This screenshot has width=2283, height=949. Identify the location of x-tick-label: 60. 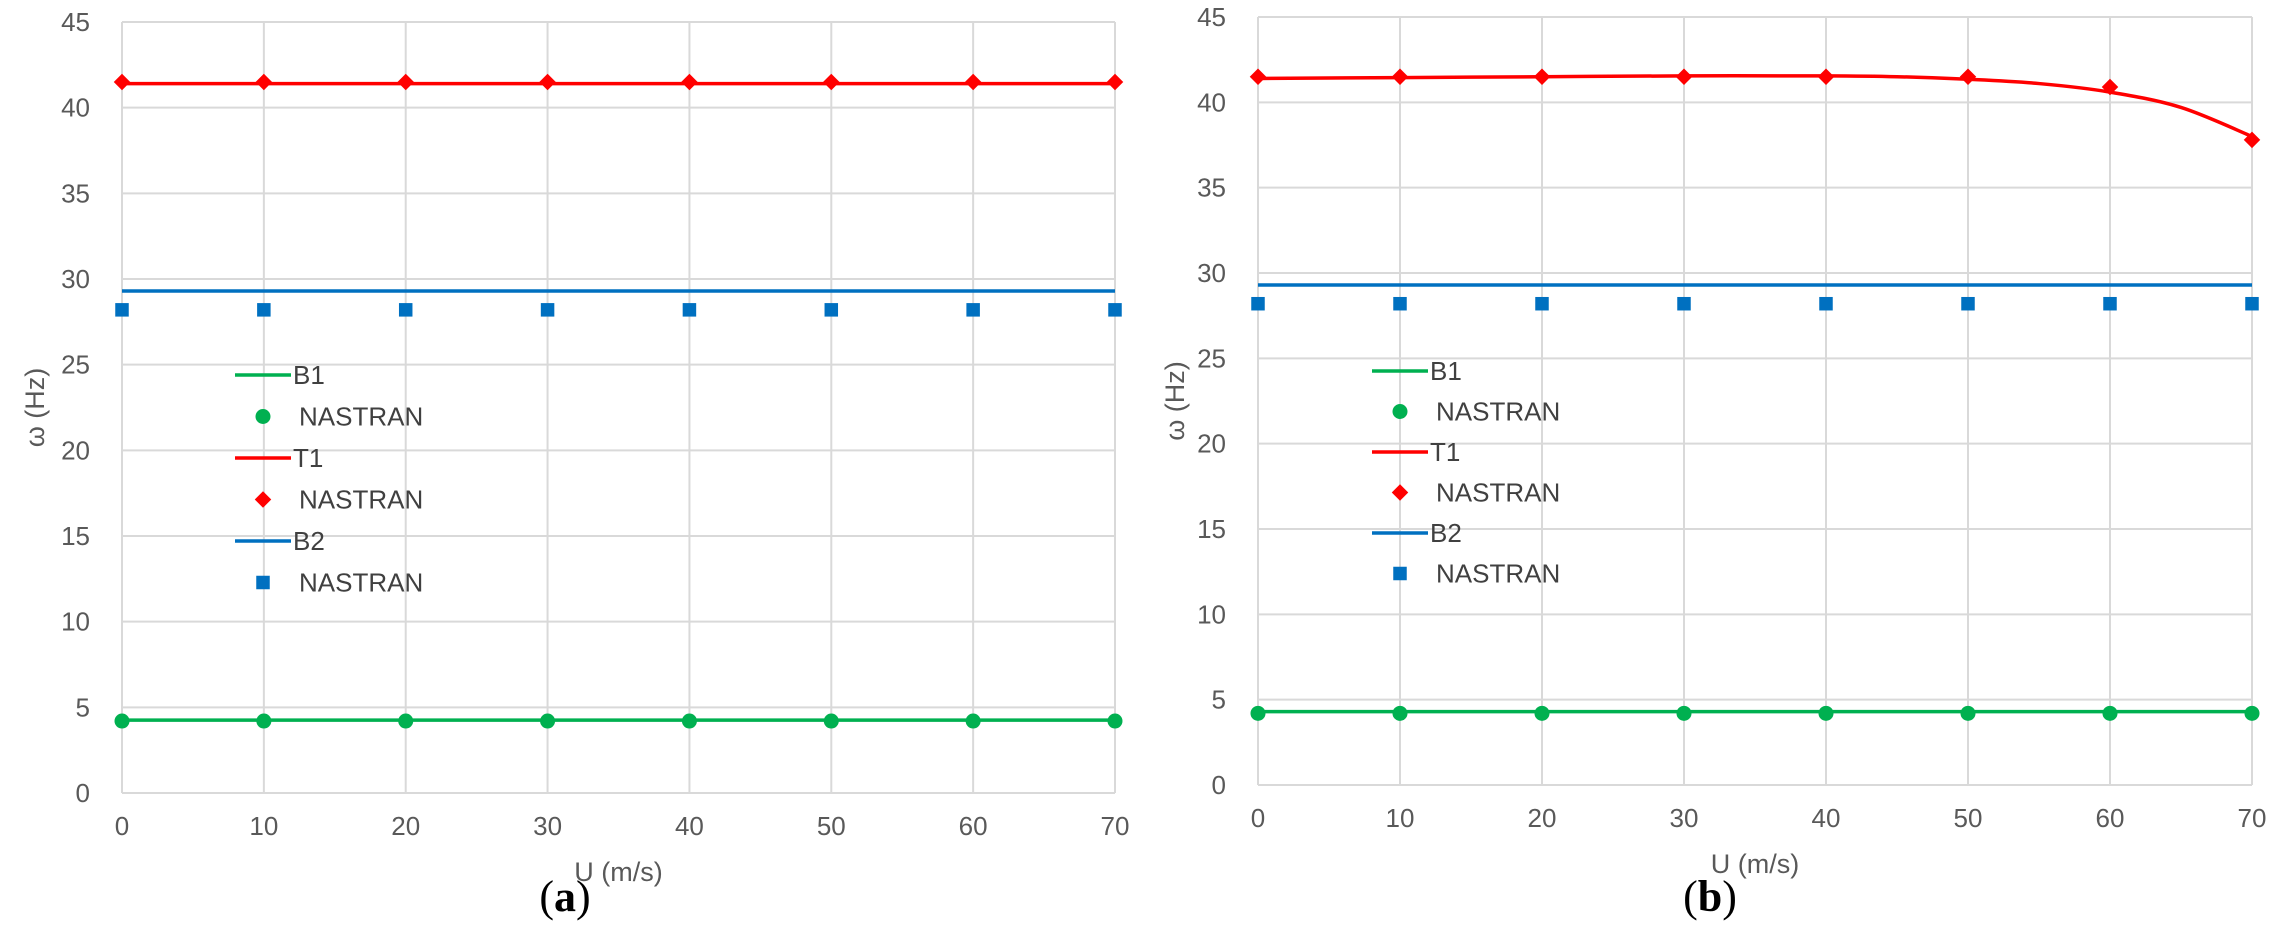
(973, 826).